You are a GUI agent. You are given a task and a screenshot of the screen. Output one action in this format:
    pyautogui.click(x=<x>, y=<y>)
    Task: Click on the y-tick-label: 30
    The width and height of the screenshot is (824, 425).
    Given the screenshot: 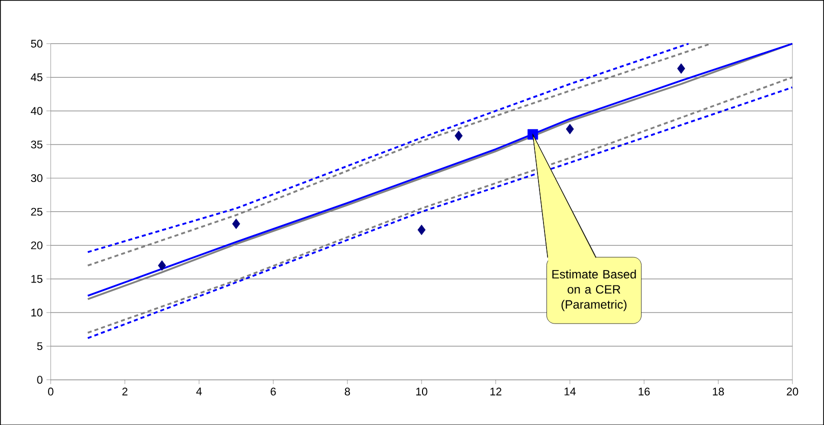 What is the action you would take?
    pyautogui.click(x=36, y=178)
    